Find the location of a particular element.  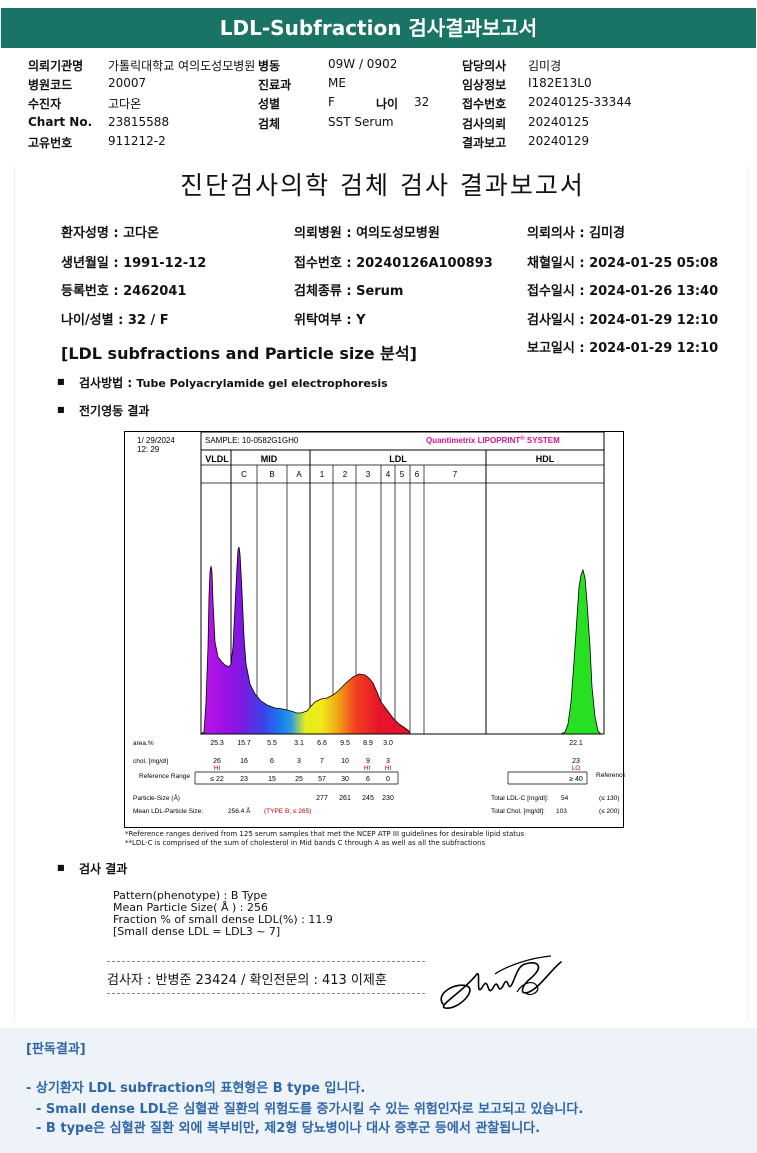

hdl-peak is located at coordinates (581, 651).